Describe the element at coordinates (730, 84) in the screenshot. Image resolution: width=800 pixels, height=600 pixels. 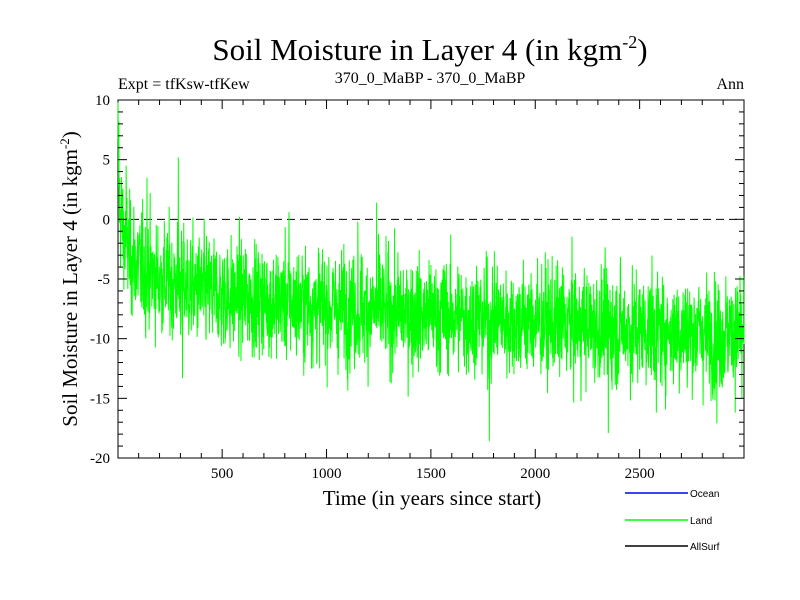
I see `season-label: Ann` at that location.